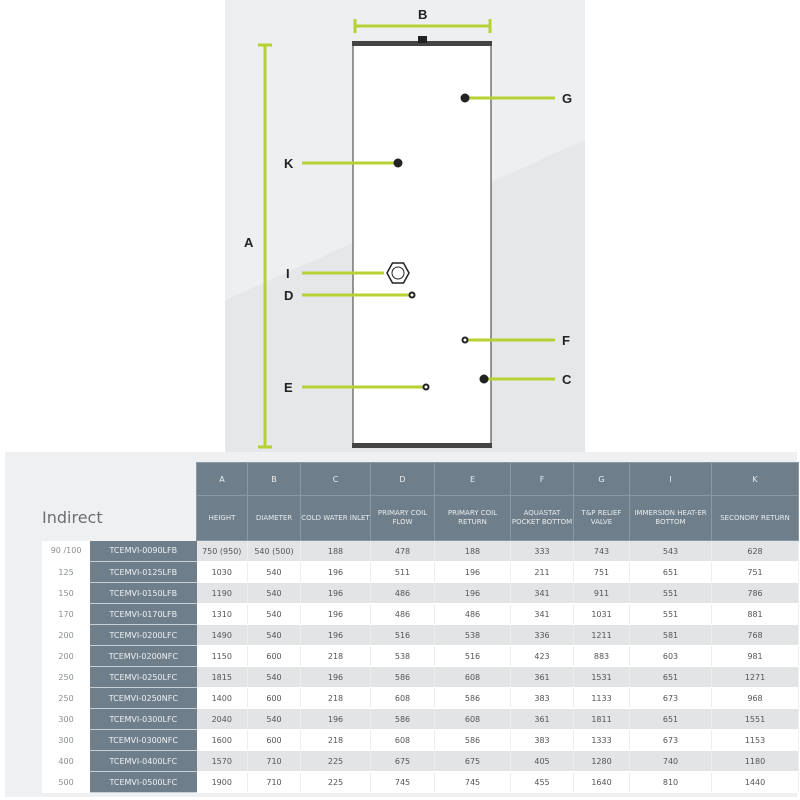 Image resolution: width=800 pixels, height=800 pixels. Describe the element at coordinates (66, 761) in the screenshot. I see `volume-cell: 400` at that location.